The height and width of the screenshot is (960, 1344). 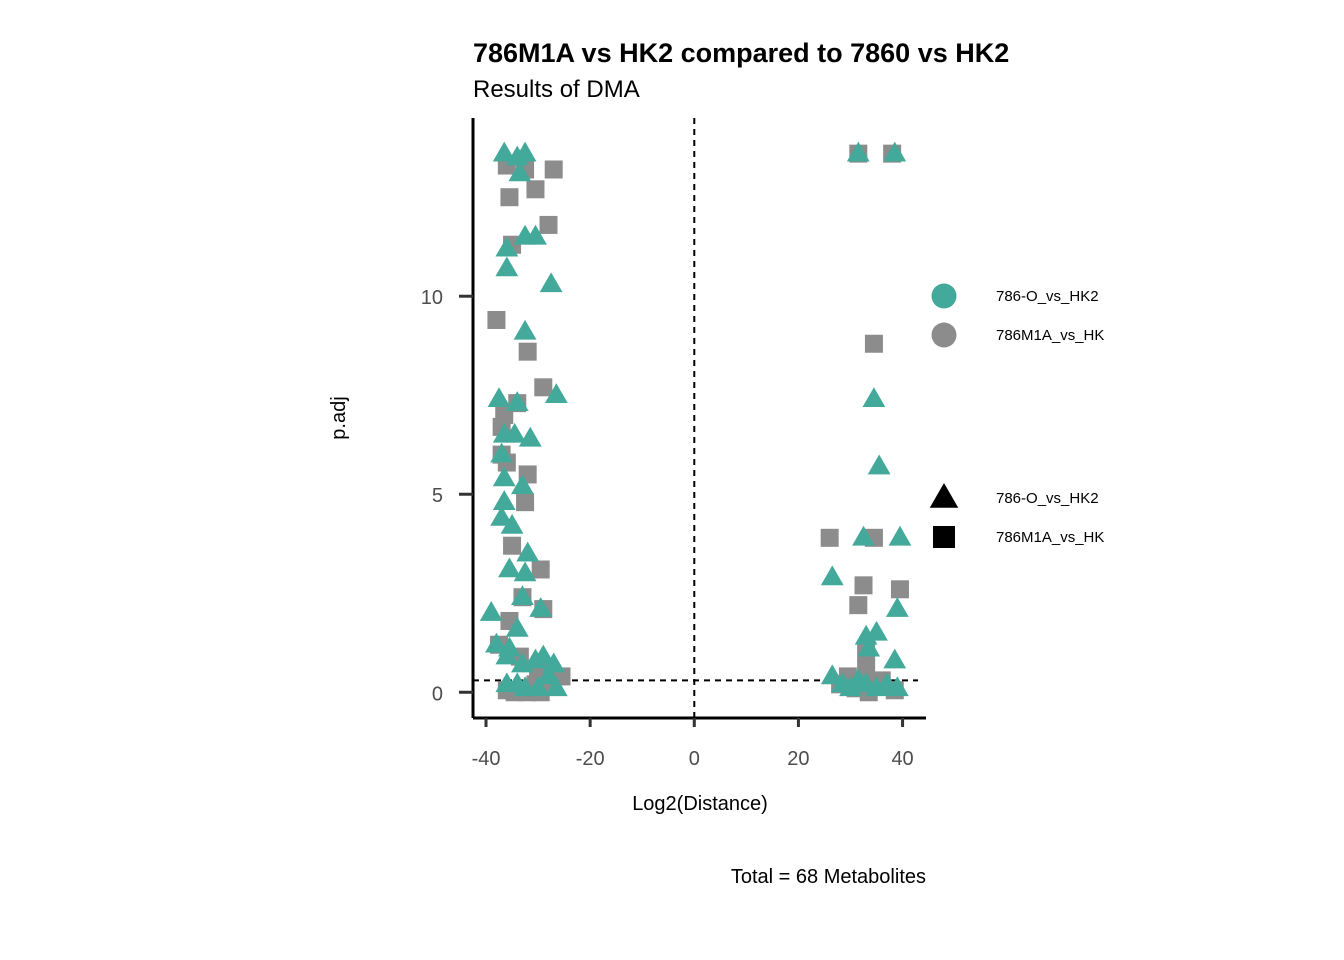 I want to click on legend-color-label: 786-O_vs_HK2, so click(x=1047, y=296).